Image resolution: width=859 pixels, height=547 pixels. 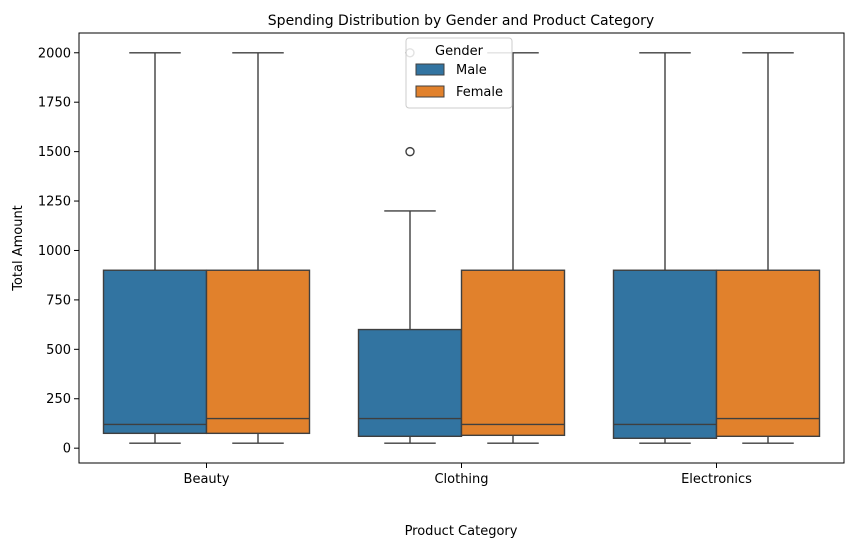 What do you see at coordinates (513, 248) in the screenshot?
I see `box-female-clothing` at bounding box center [513, 248].